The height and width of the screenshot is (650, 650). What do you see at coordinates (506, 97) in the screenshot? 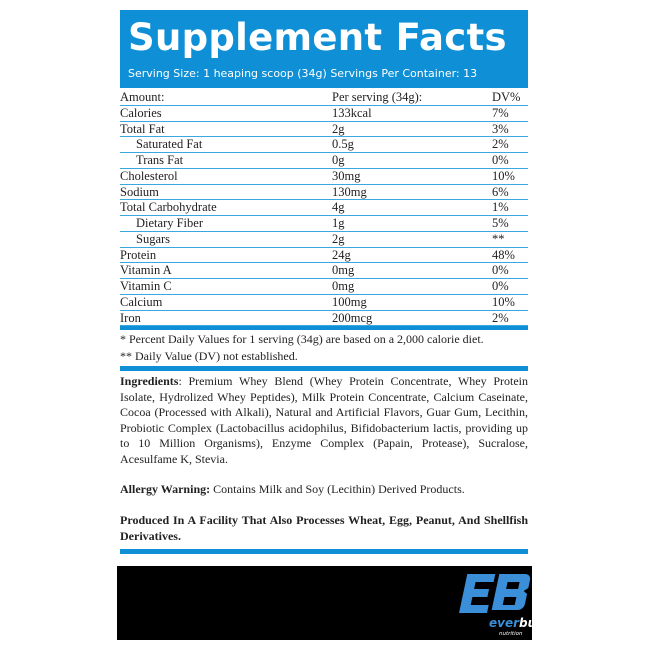
I see `col-dv: DV%` at bounding box center [506, 97].